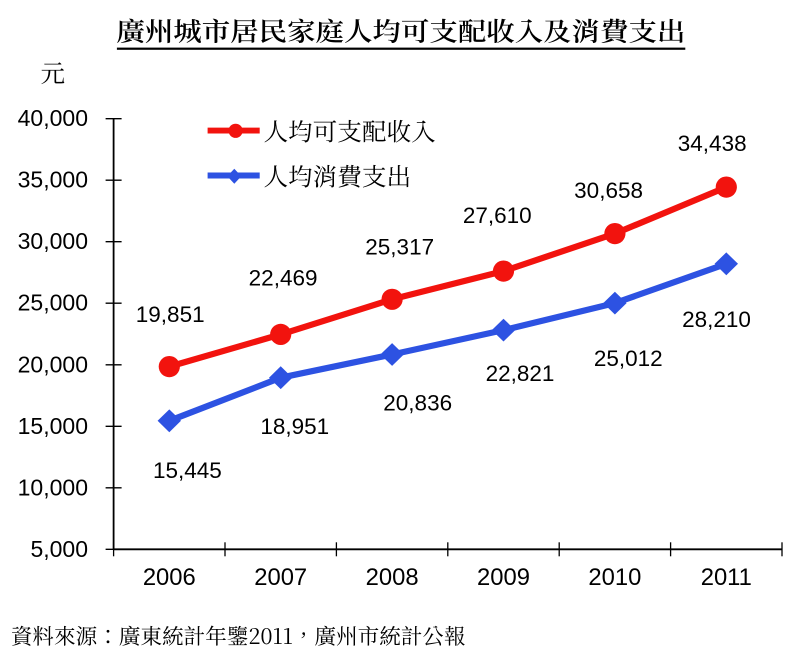  What do you see at coordinates (399, 247) in the screenshot?
I see `svg-text: 25,317` at bounding box center [399, 247].